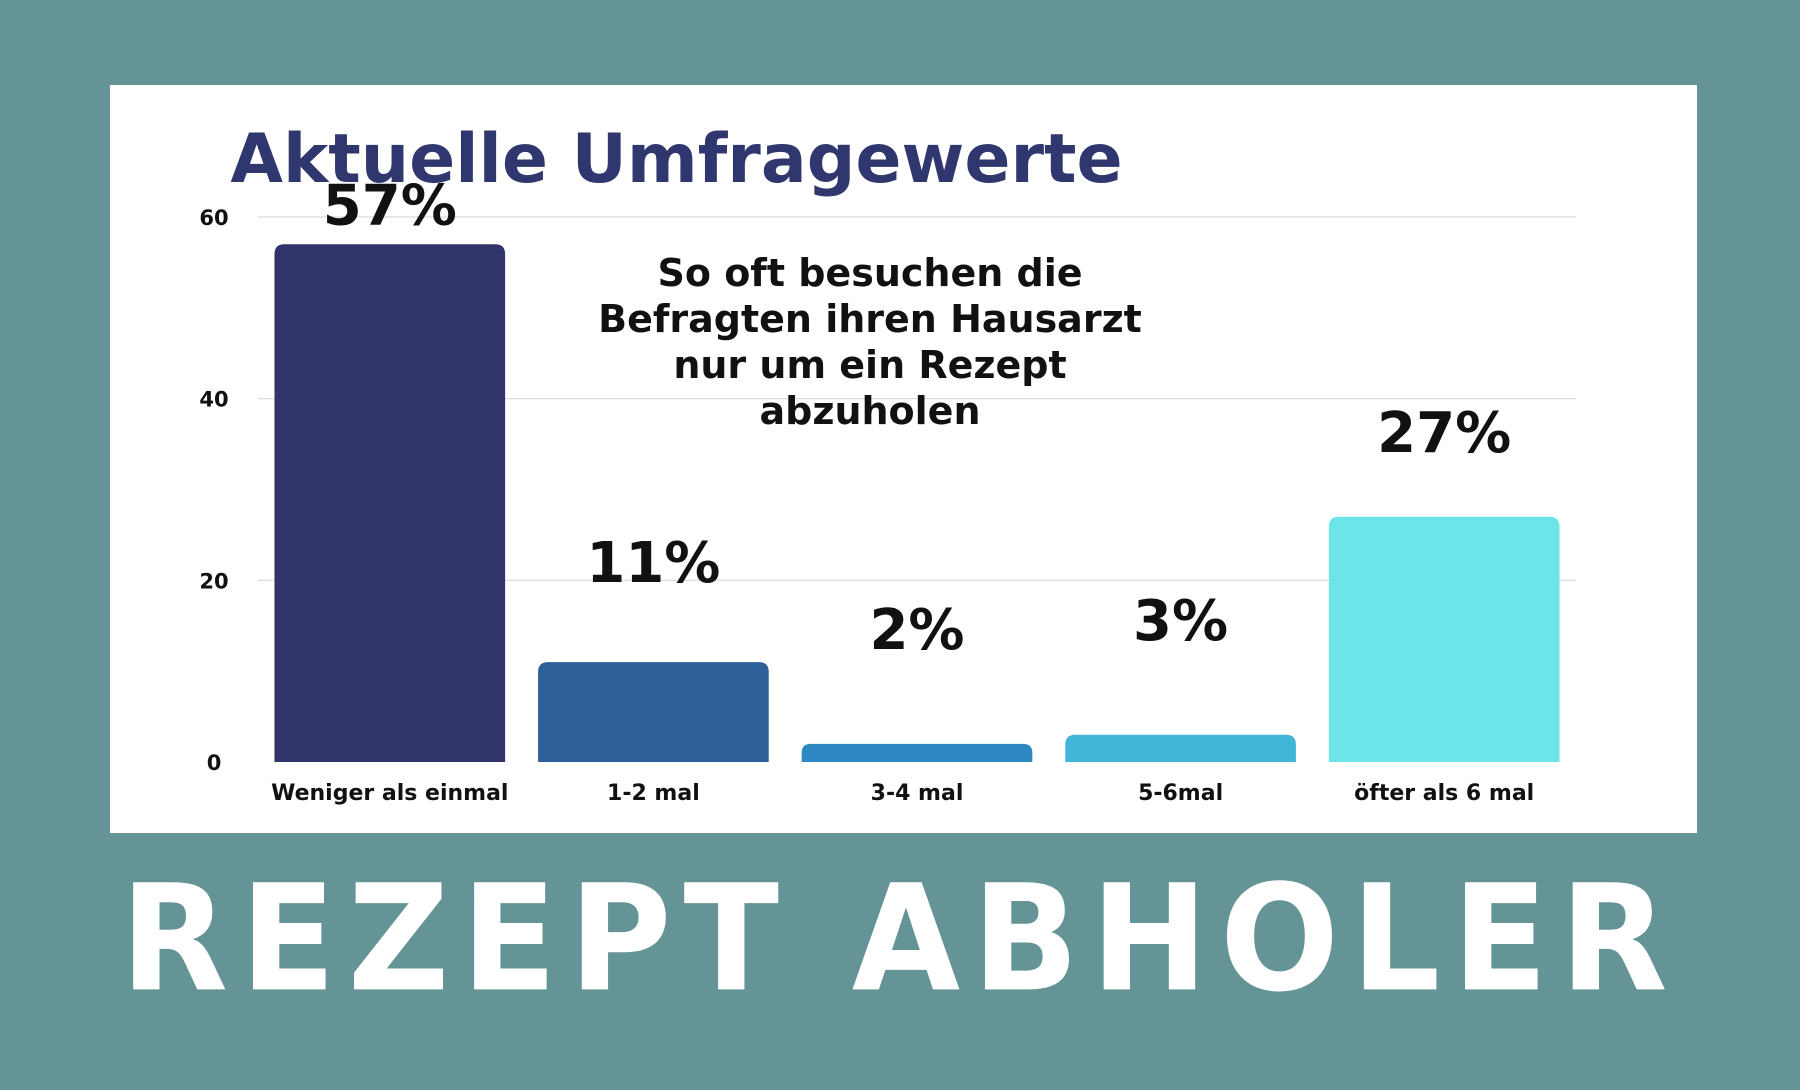 The image size is (1800, 1090). What do you see at coordinates (676, 159) in the screenshot?
I see `chart-title: Aktuelle Umfragewerte` at bounding box center [676, 159].